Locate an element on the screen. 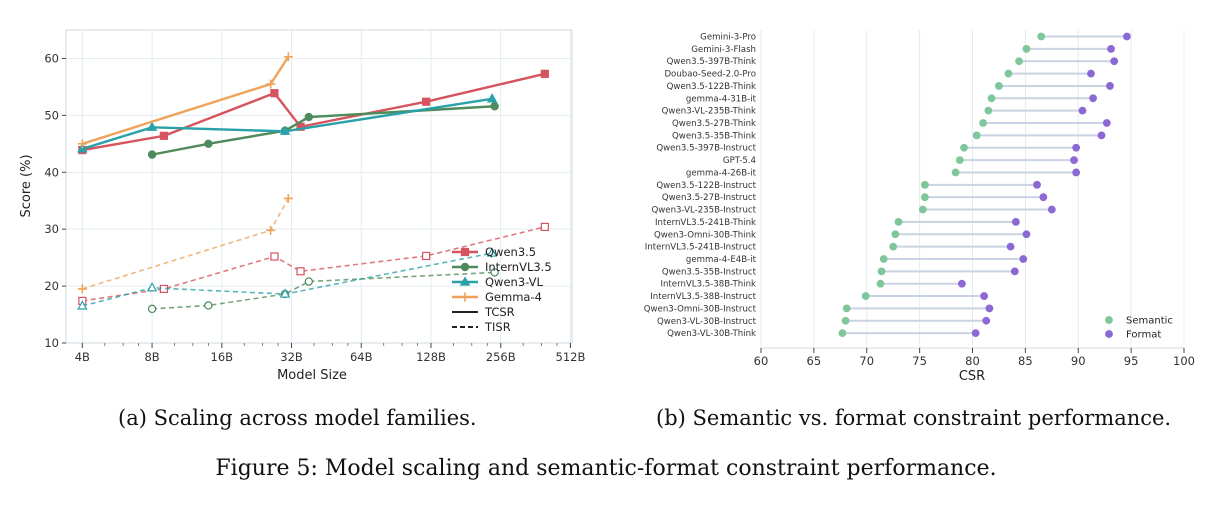 The width and height of the screenshot is (1212, 505). category-label: Qwen3-Omni-30B-Think is located at coordinates (705, 235).